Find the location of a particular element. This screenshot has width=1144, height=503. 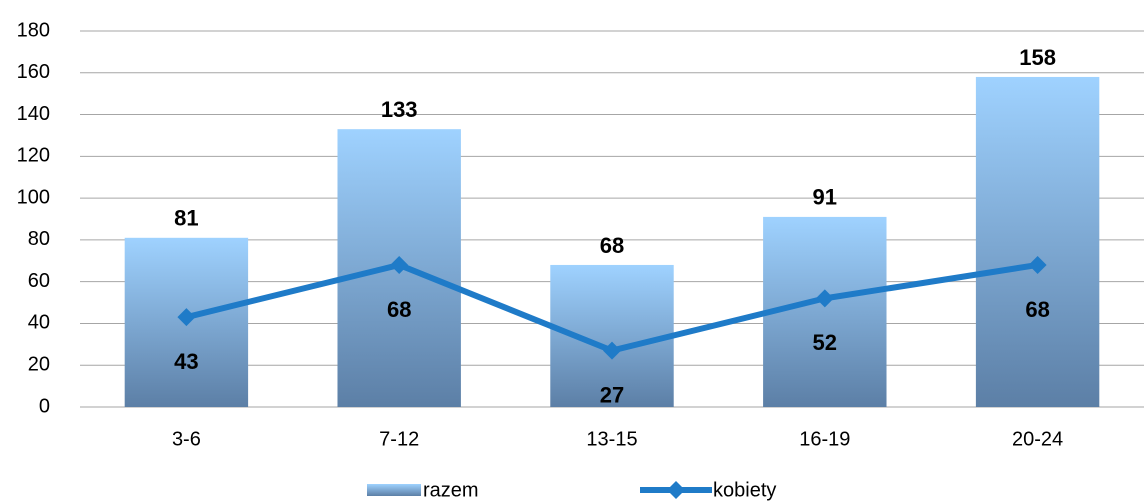

legend-swatch is located at coordinates (394, 490).